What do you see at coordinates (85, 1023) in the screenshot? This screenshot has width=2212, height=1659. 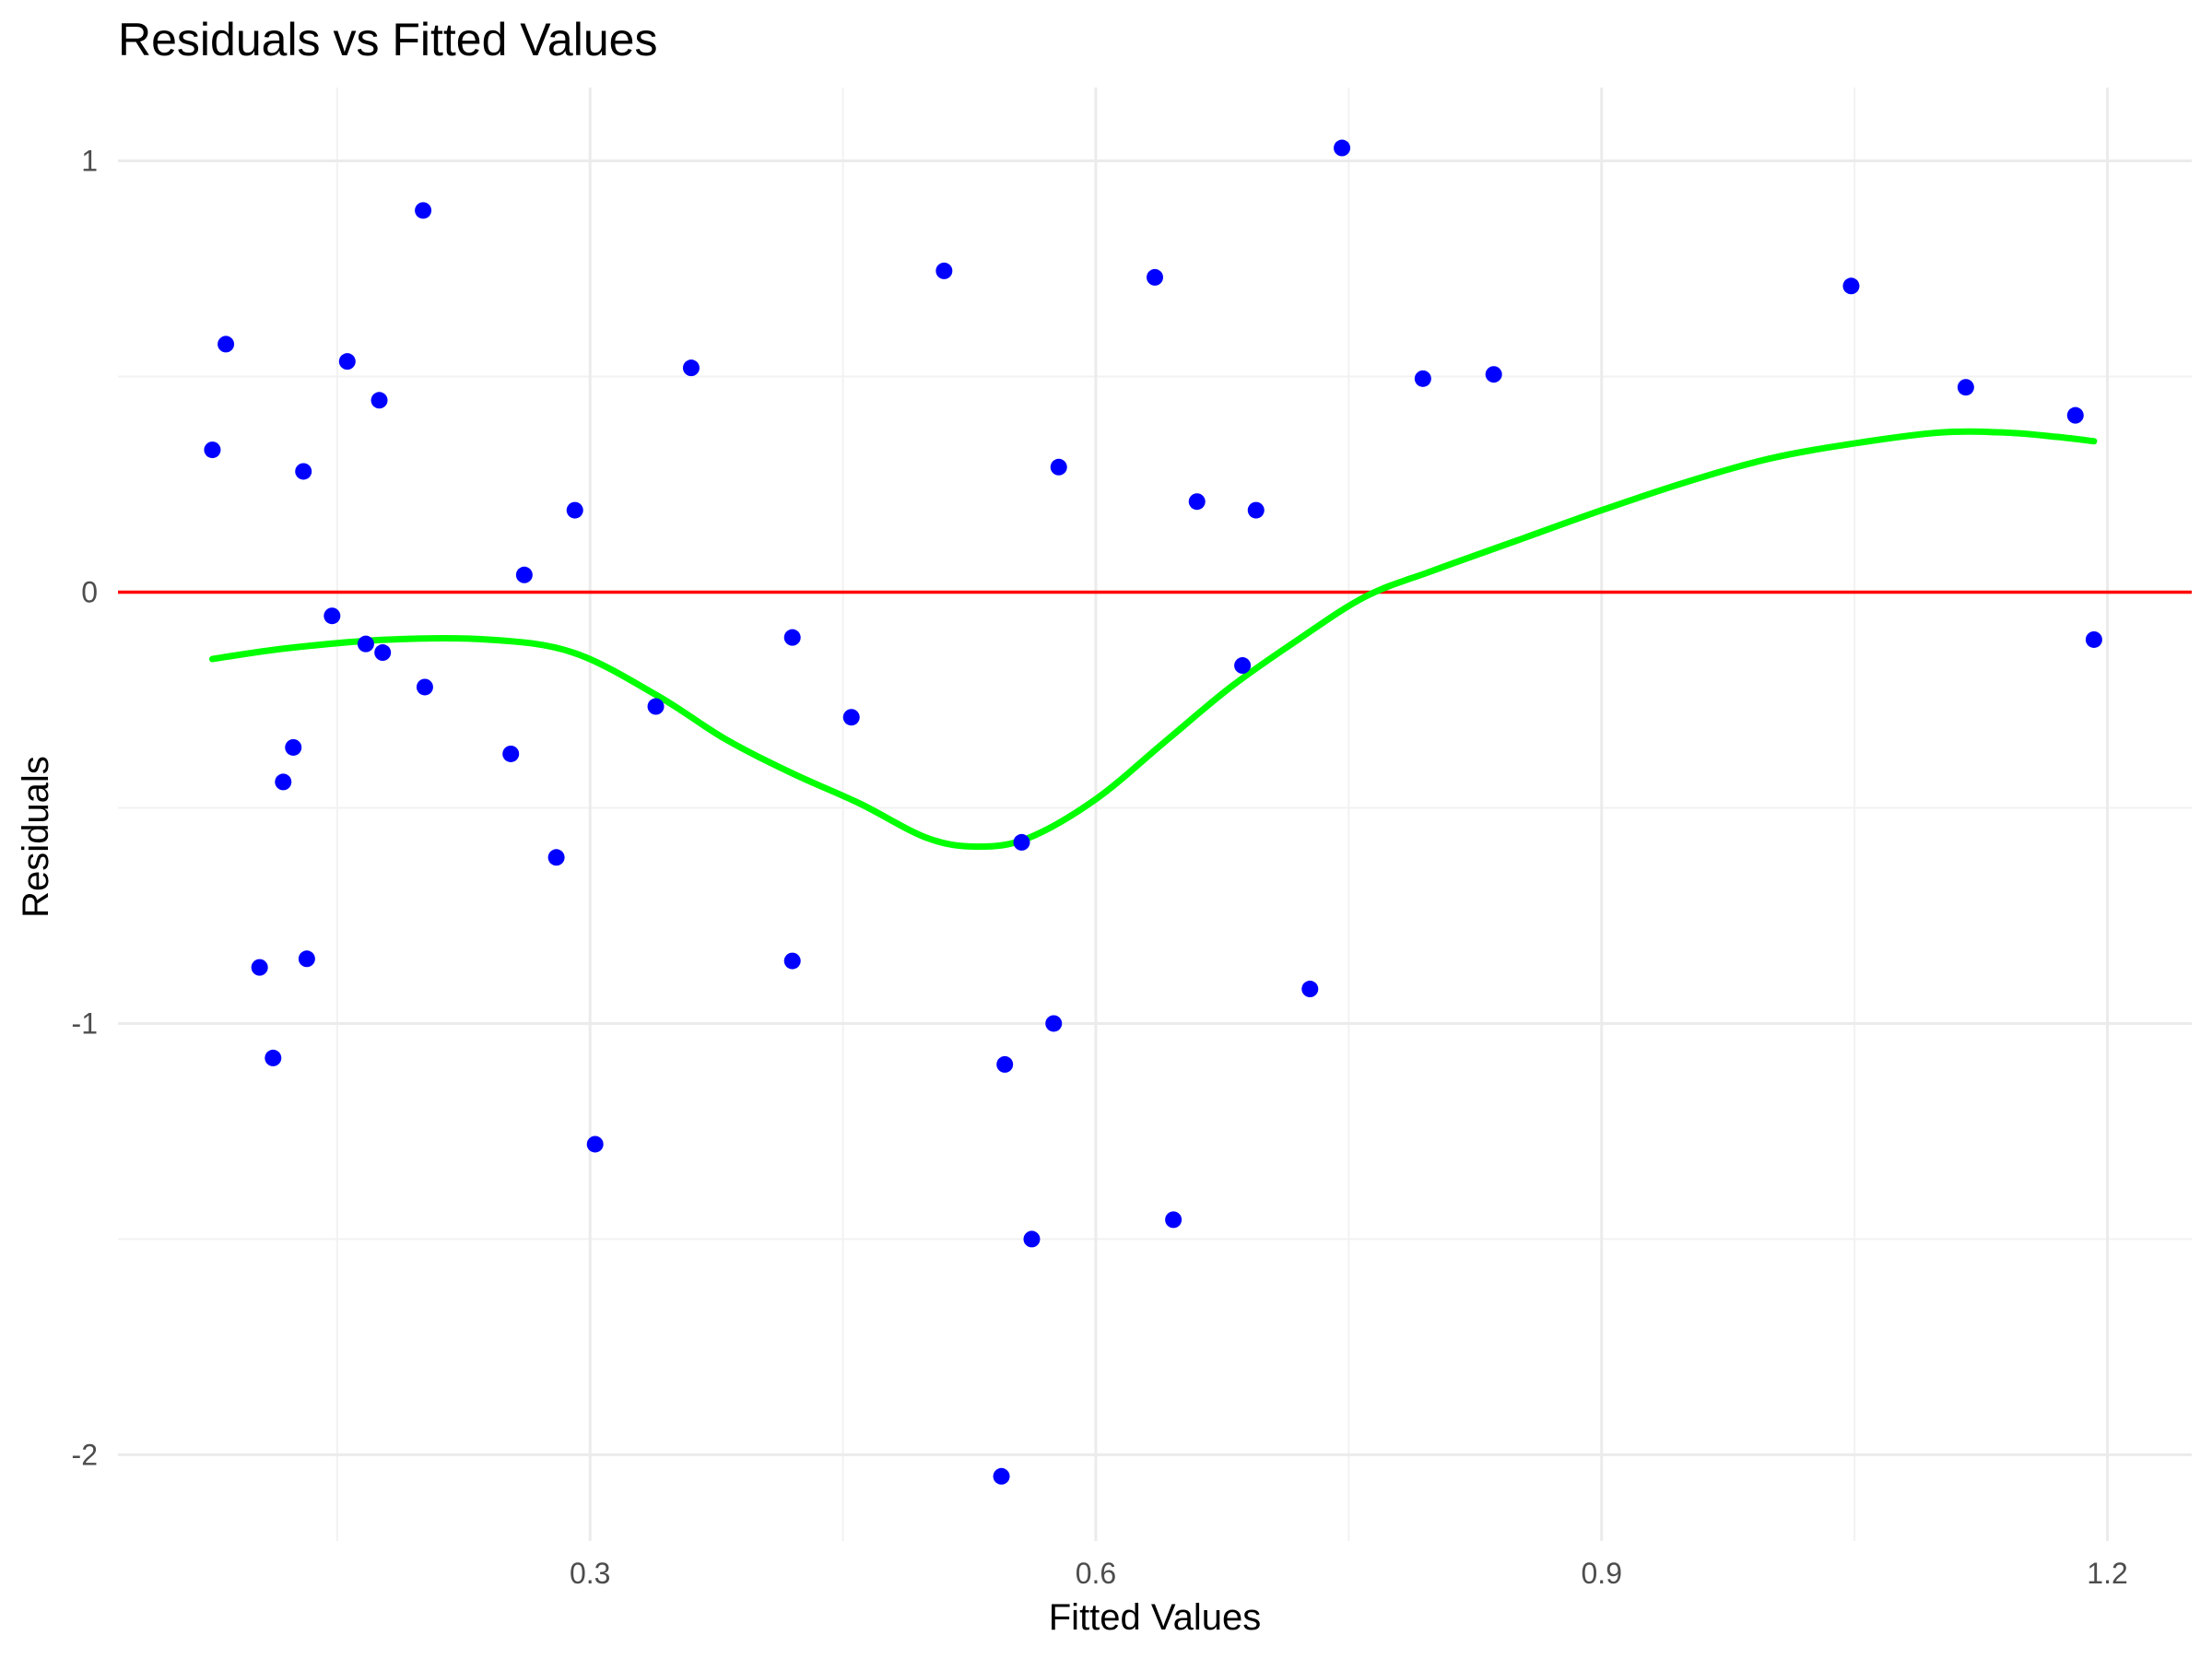 I see `y-tick-label: -1` at bounding box center [85, 1023].